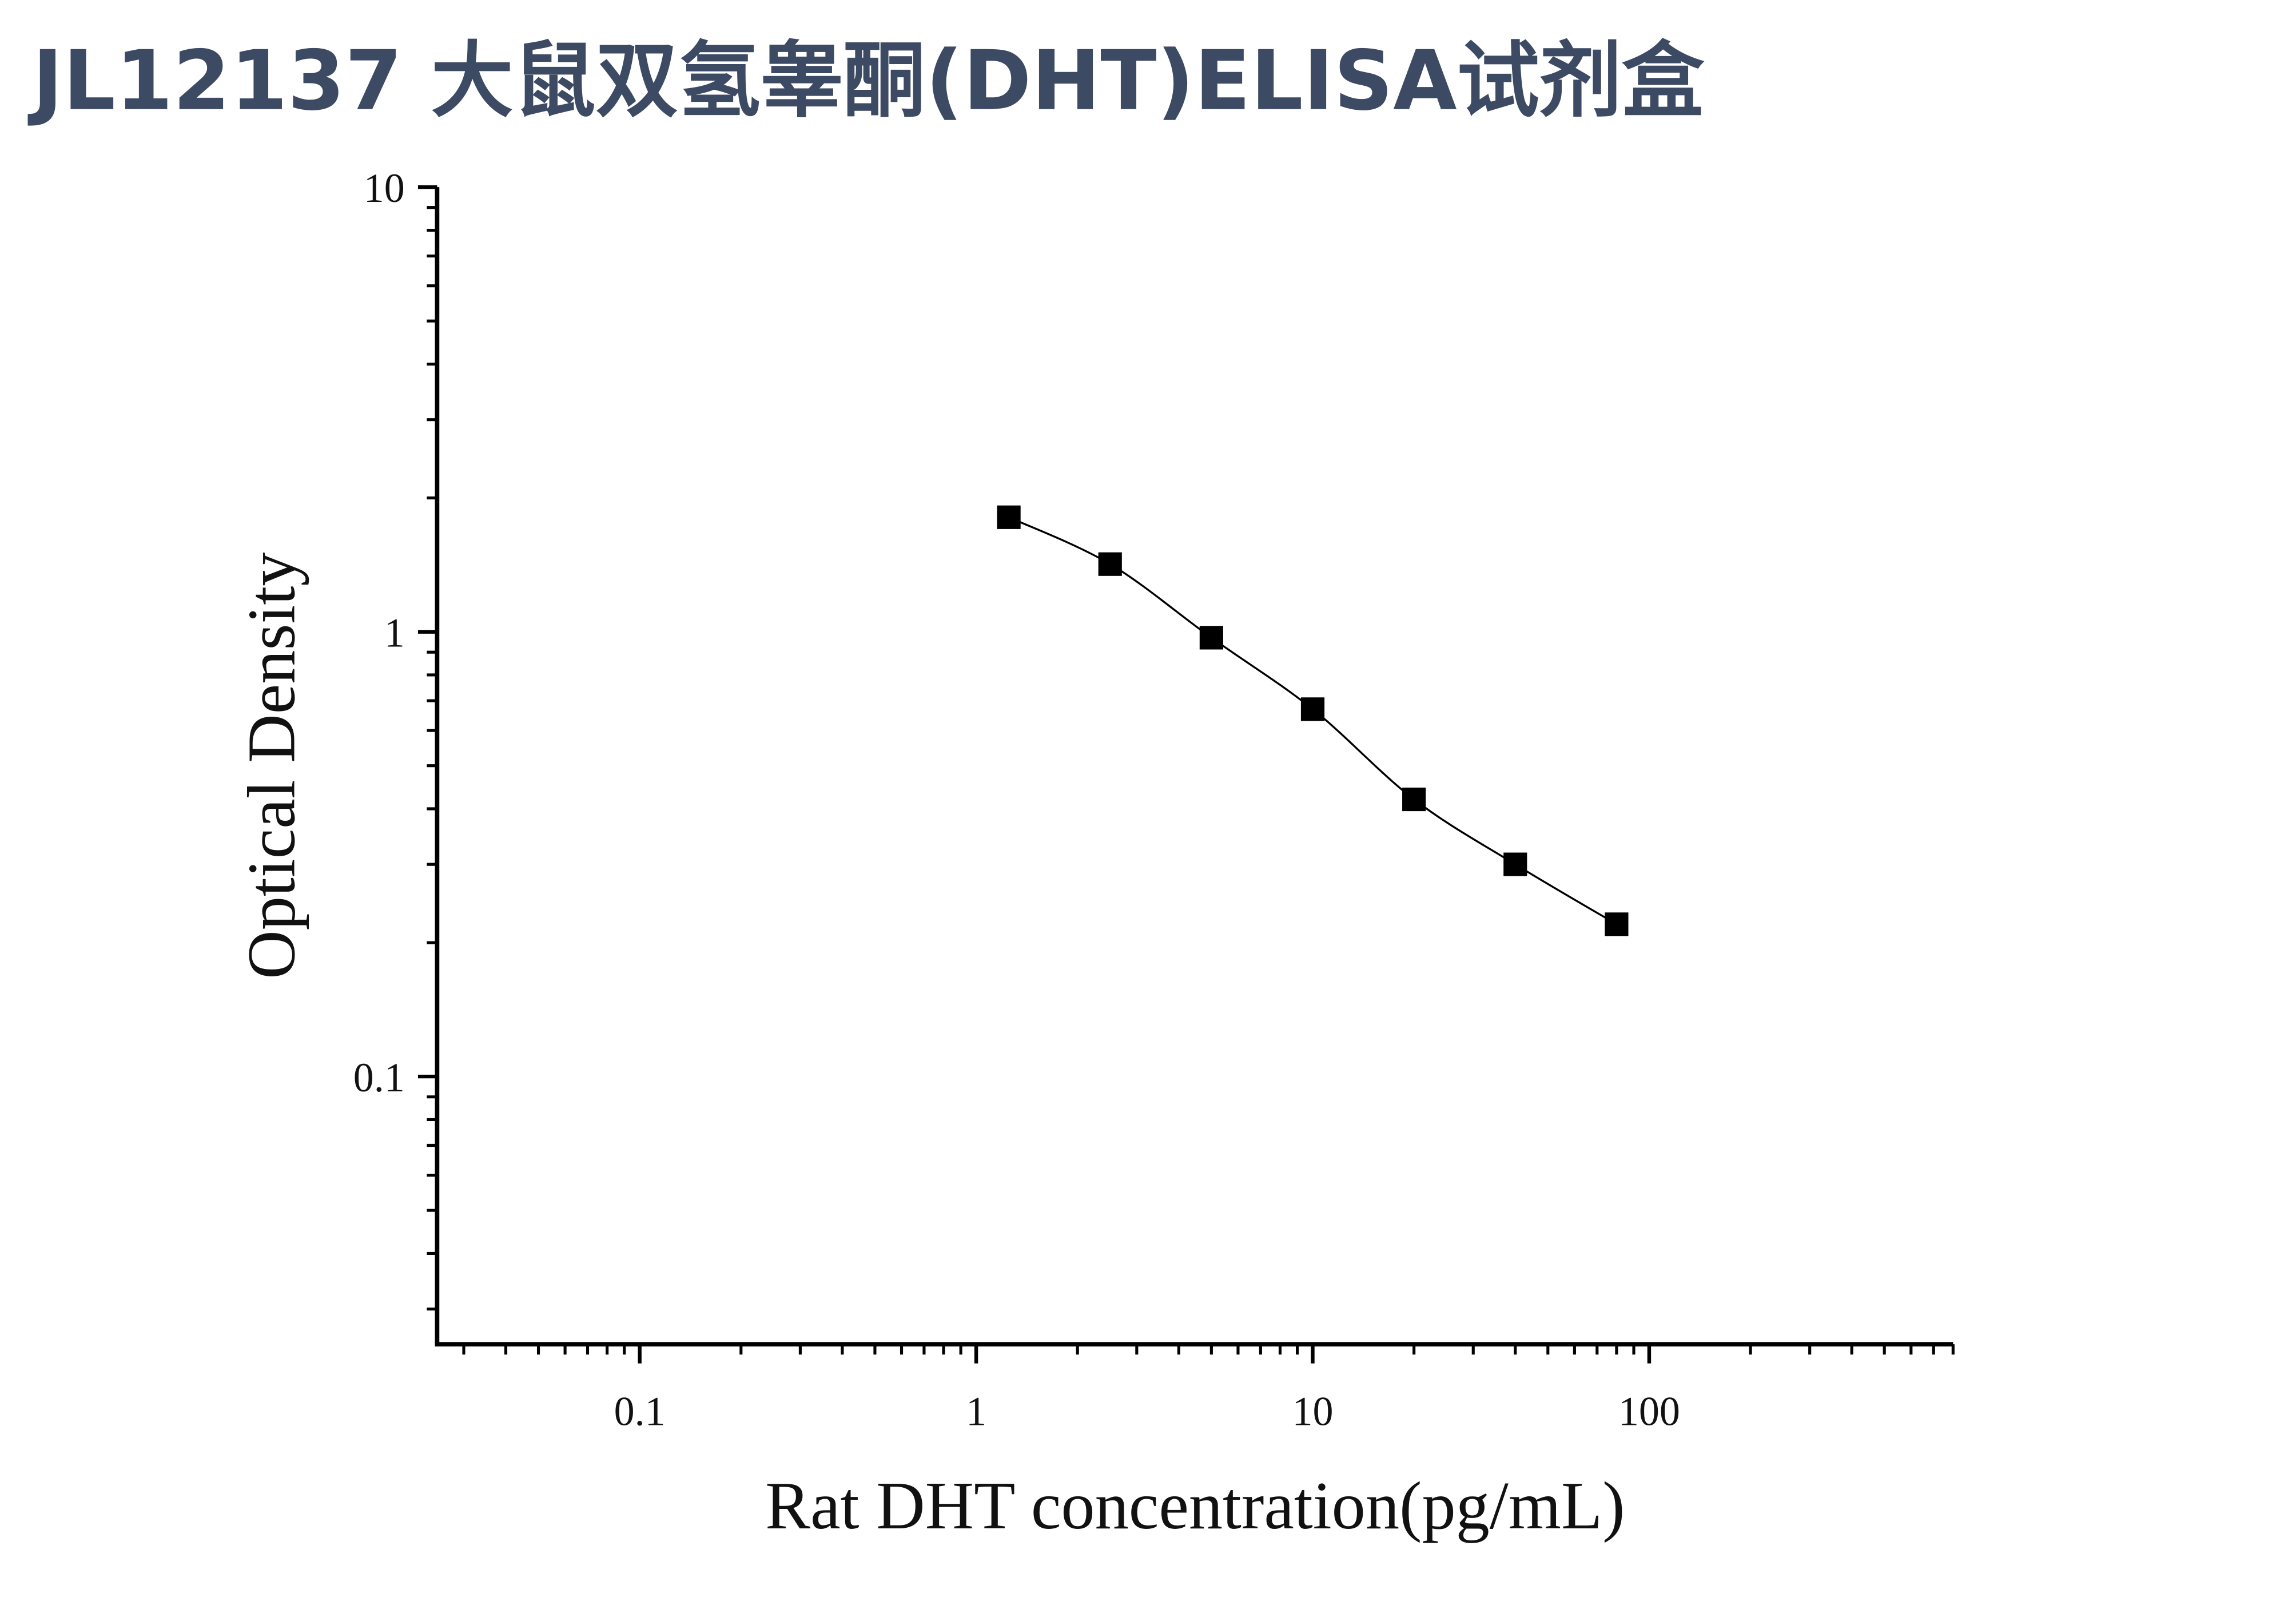 The height and width of the screenshot is (1605, 2296). I want to click on x-tick-label: 10, so click(1312, 1412).